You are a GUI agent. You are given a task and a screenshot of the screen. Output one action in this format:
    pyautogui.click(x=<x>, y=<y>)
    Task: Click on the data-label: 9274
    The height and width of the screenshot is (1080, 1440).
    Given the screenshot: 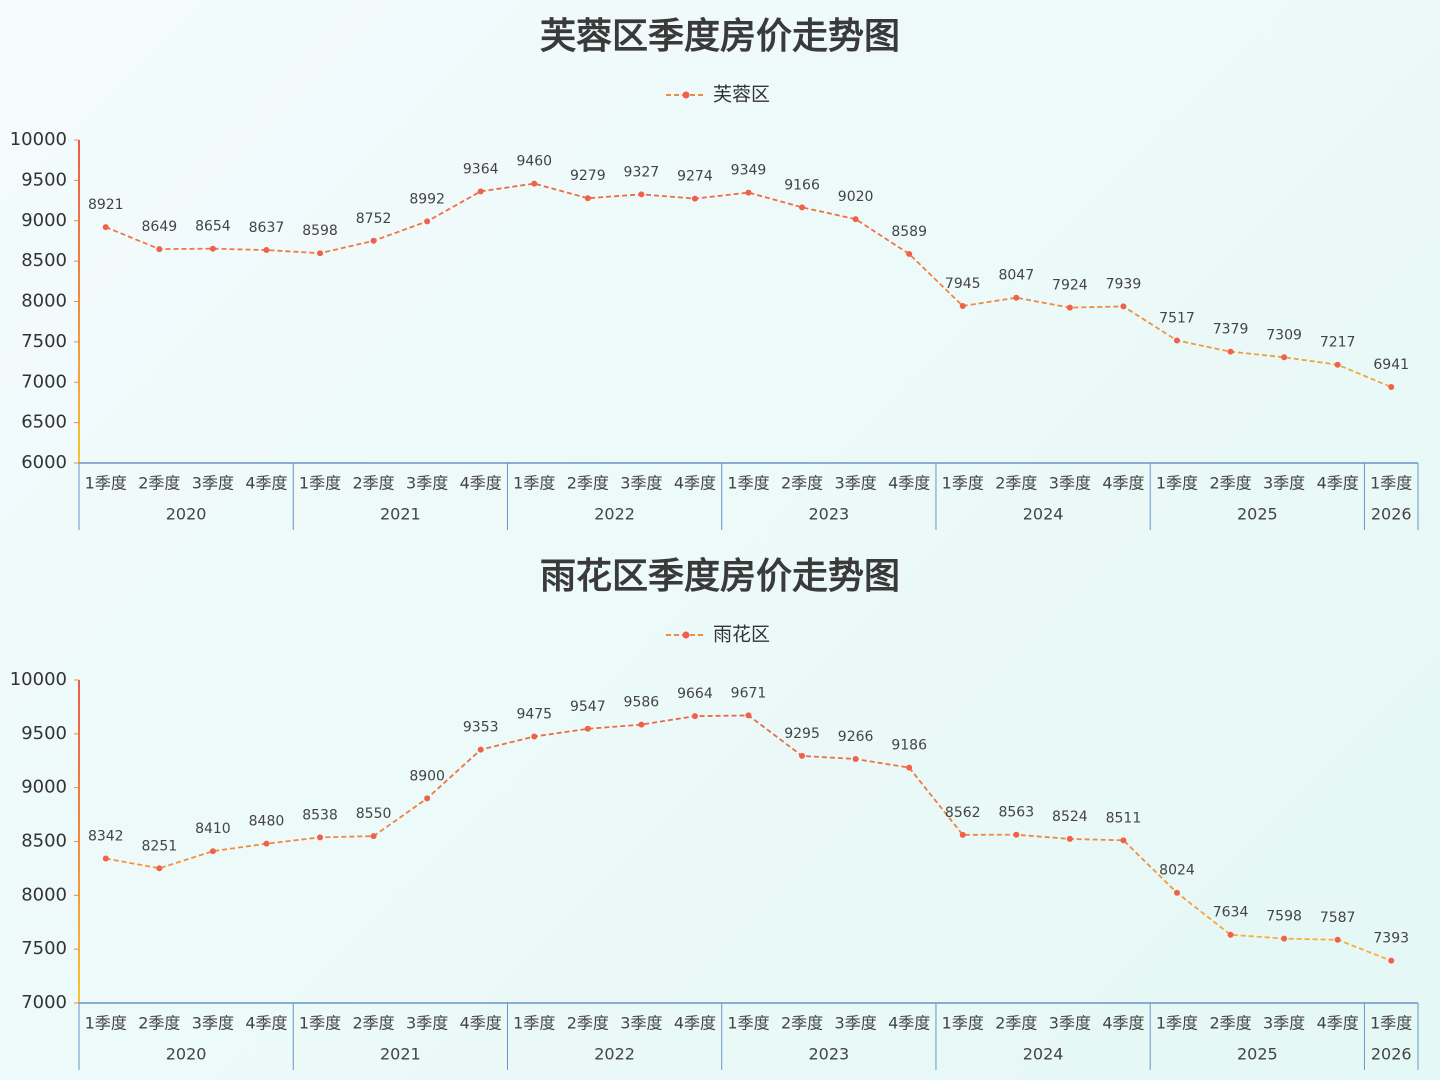 What is the action you would take?
    pyautogui.click(x=695, y=177)
    